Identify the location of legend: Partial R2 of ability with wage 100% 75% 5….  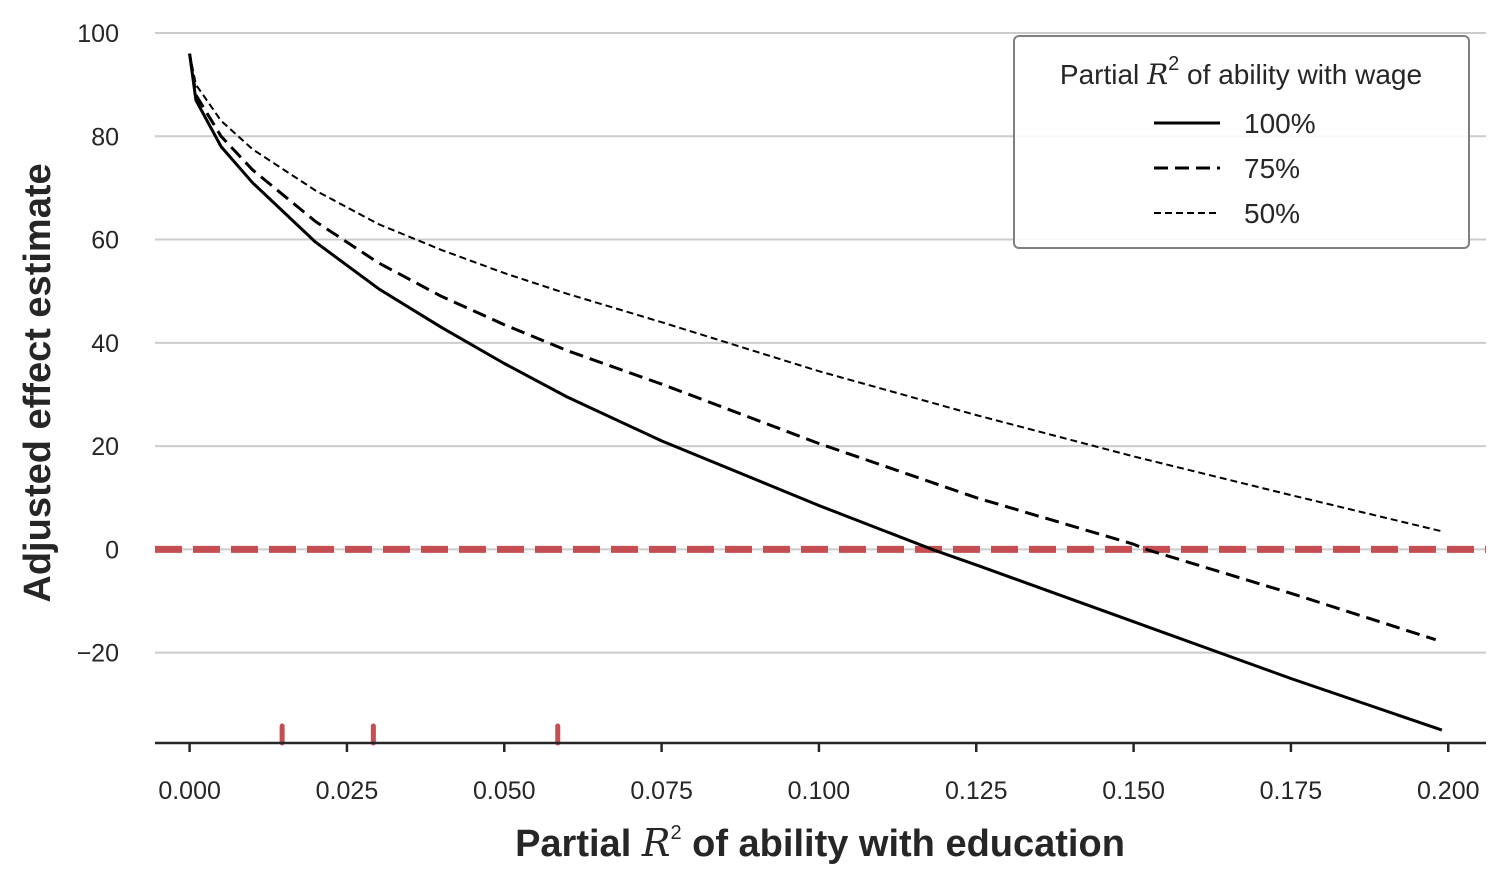
(1241, 142).